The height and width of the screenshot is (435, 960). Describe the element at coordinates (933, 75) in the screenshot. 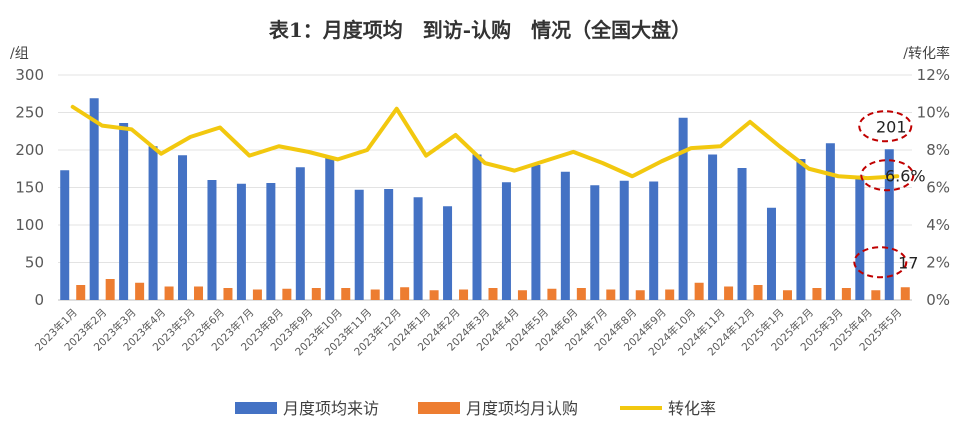

I see `right-tick-label: 12%` at that location.